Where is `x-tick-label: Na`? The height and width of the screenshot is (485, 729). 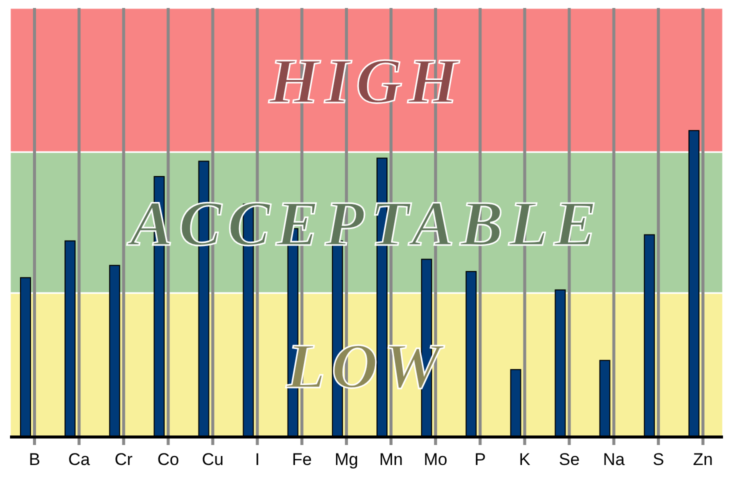 x-tick-label: Na is located at coordinates (614, 459).